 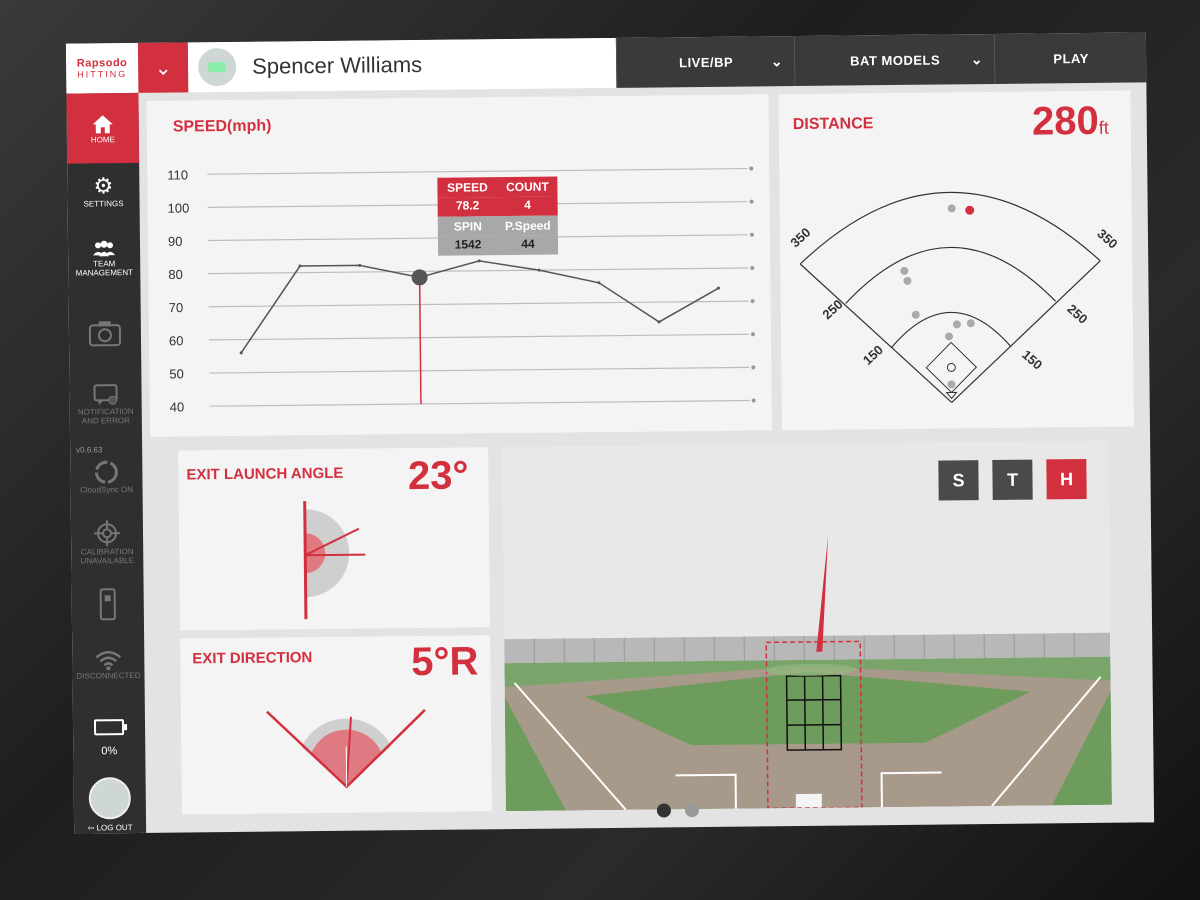 I want to click on mode-dropdown: LIVE/BP ⌄, so click(x=705, y=62).